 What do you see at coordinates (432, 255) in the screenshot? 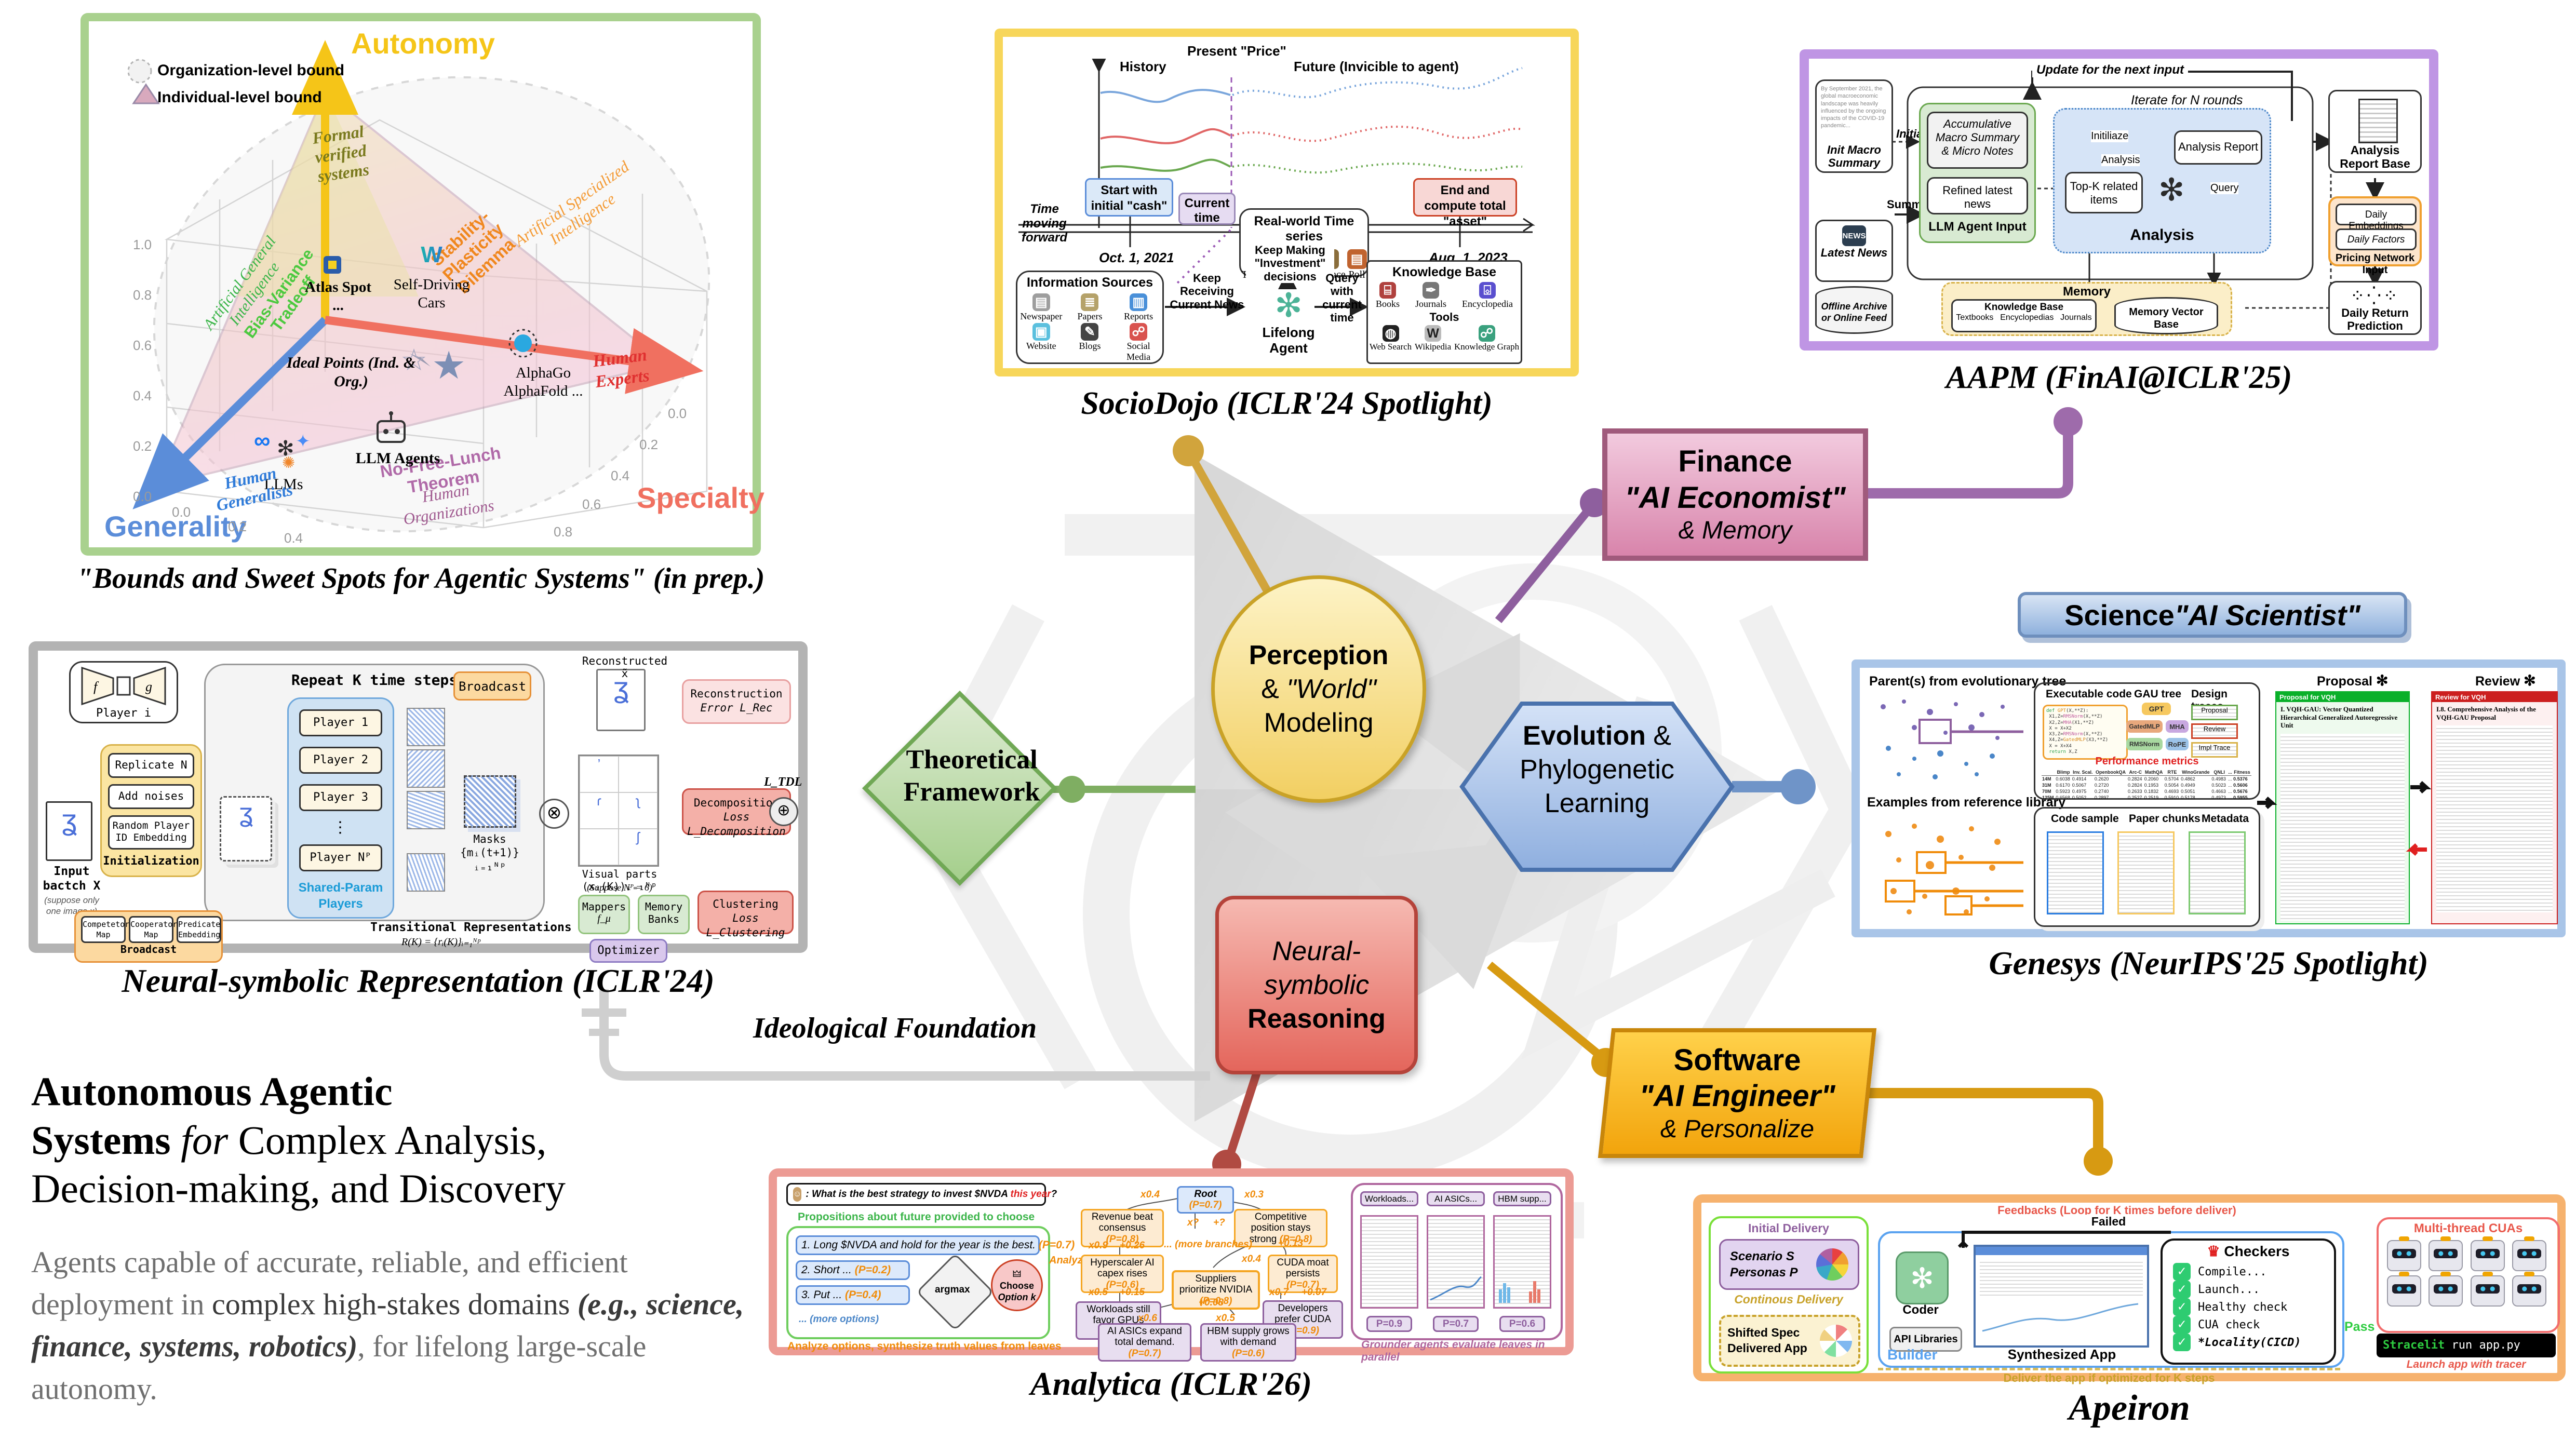
I see `waymo-icon: W` at bounding box center [432, 255].